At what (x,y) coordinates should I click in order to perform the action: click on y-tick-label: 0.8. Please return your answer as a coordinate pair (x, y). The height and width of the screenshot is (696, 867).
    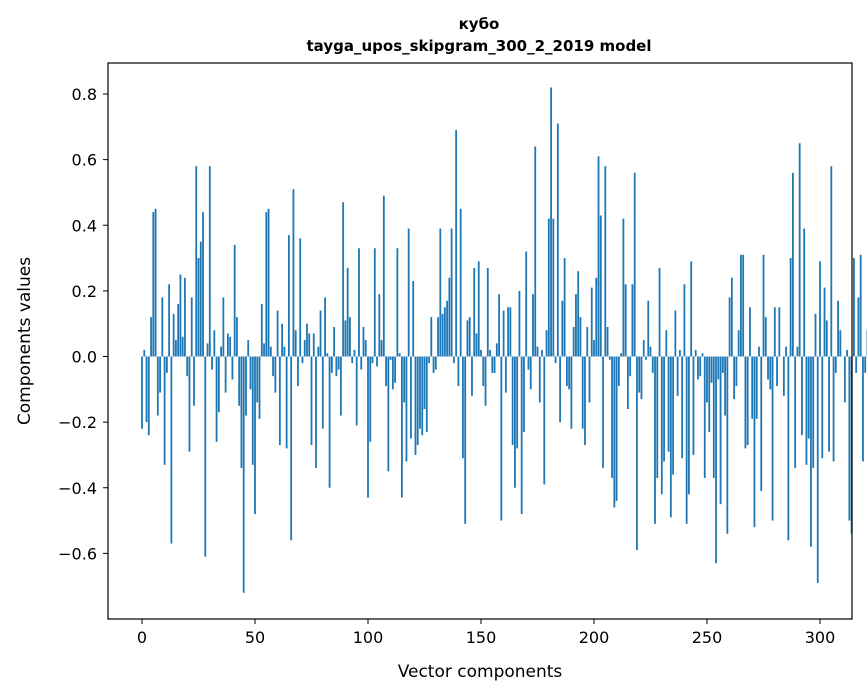
    Looking at the image, I should click on (84, 94).